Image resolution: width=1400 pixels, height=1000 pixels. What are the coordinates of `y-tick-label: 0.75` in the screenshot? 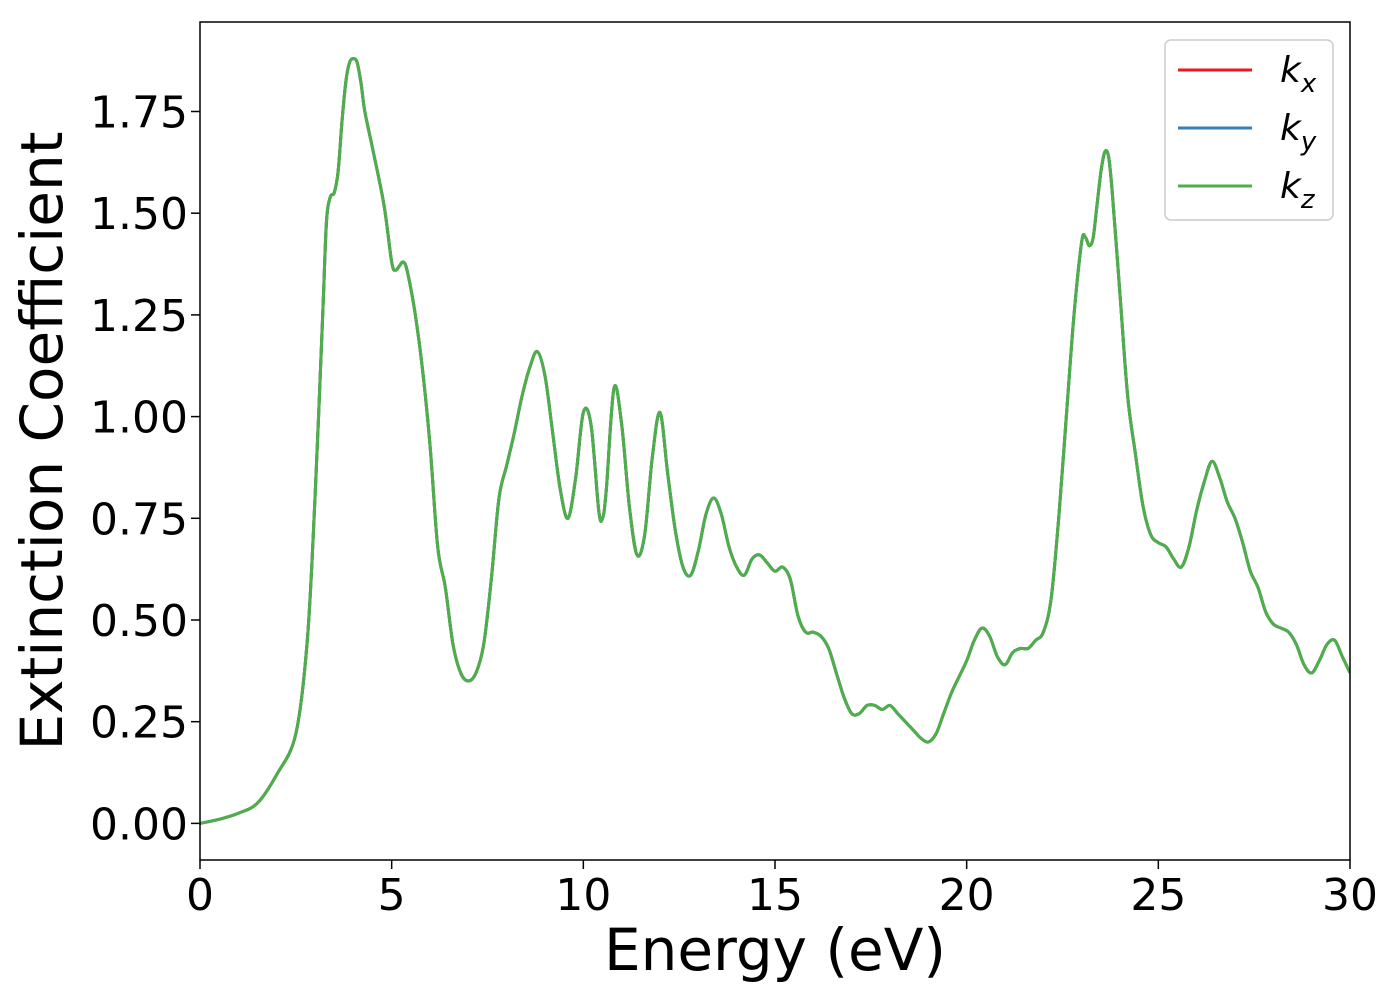 It's located at (139, 519).